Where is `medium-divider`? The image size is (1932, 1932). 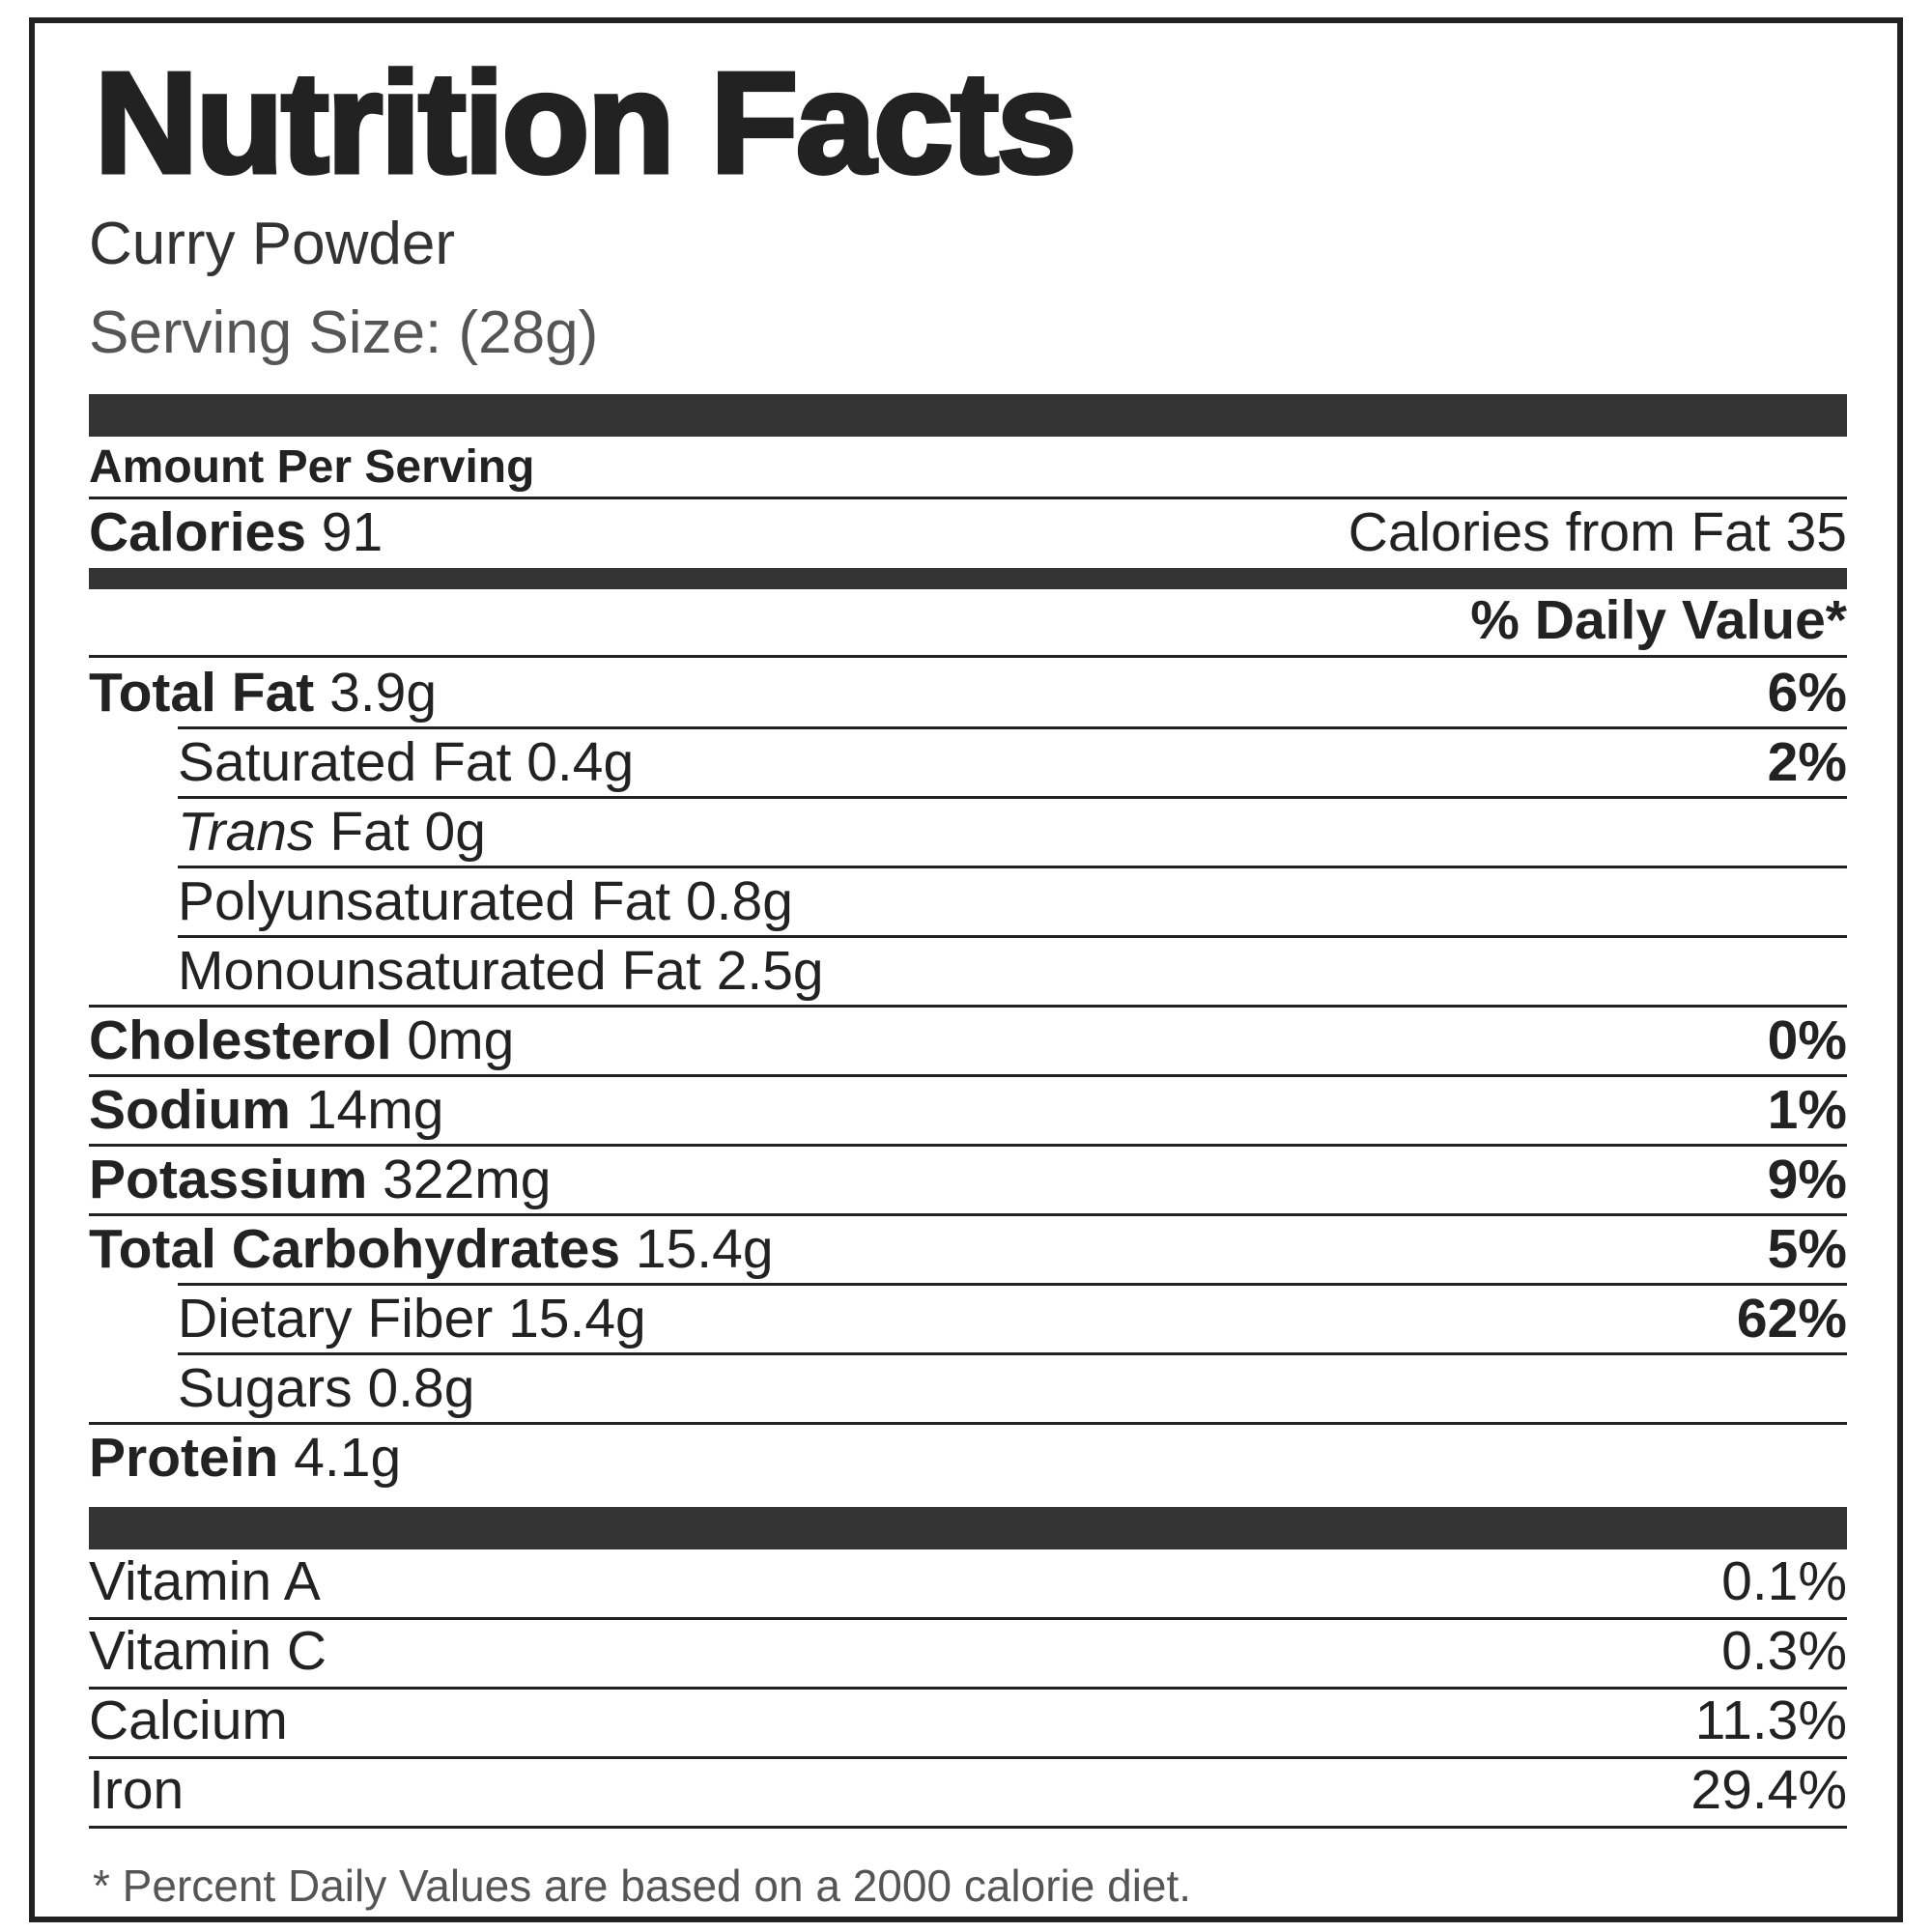
medium-divider is located at coordinates (968, 578).